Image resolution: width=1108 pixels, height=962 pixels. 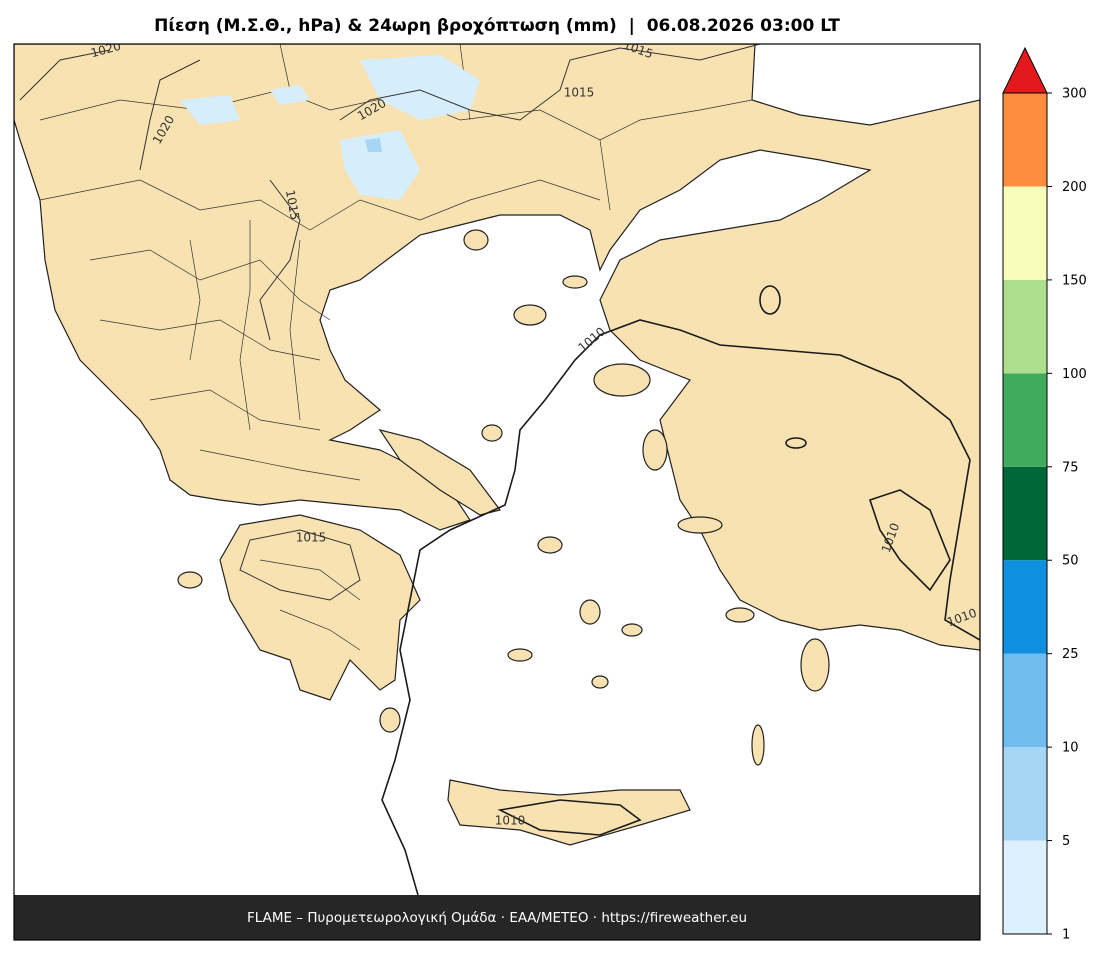 I want to click on precipitation, so click(x=330, y=127).